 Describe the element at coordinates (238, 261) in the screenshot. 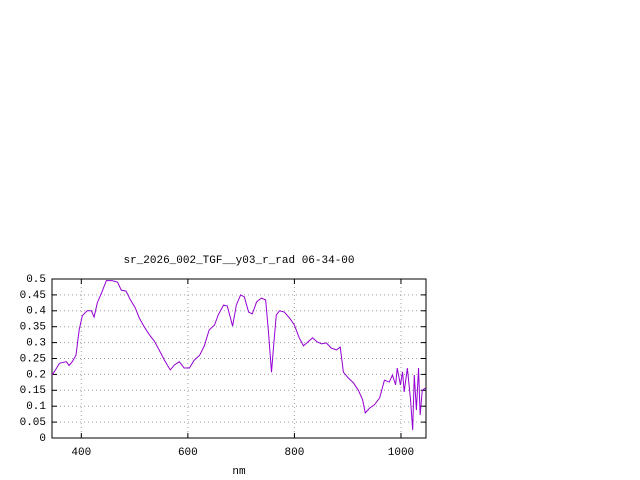

I see `chart-title: sr_2026_002_TGF__y03_r_rad 06-34-00` at that location.